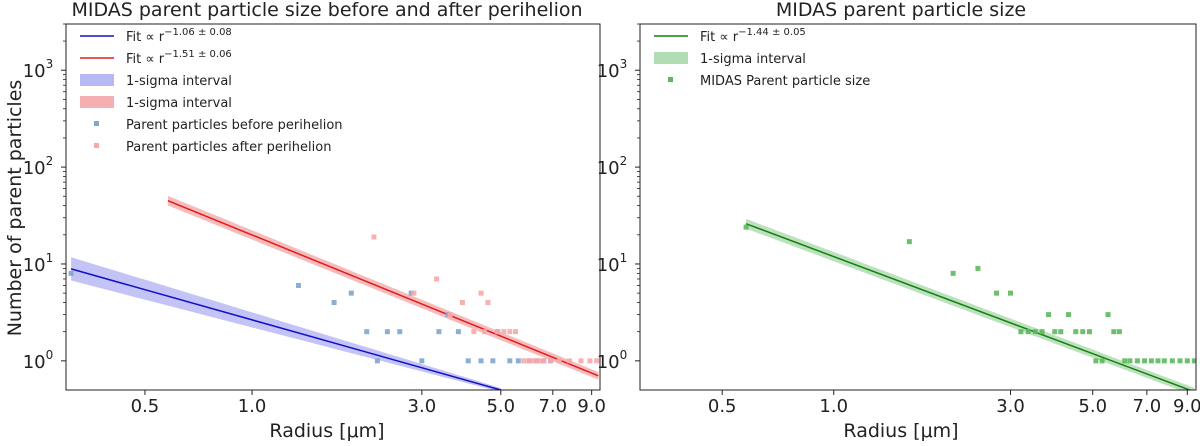 The width and height of the screenshot is (1200, 446). I want to click on legend-fit-label: Fit ∝ r−1.51 ± 0.06, so click(179, 58).